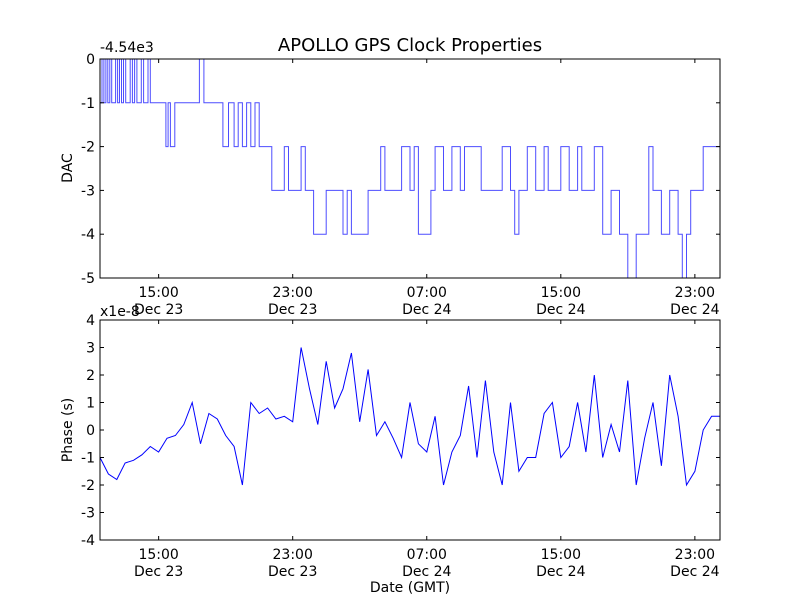 The width and height of the screenshot is (800, 600). Describe the element at coordinates (68, 168) in the screenshot. I see `dac-y-axis-label: DAC` at that location.